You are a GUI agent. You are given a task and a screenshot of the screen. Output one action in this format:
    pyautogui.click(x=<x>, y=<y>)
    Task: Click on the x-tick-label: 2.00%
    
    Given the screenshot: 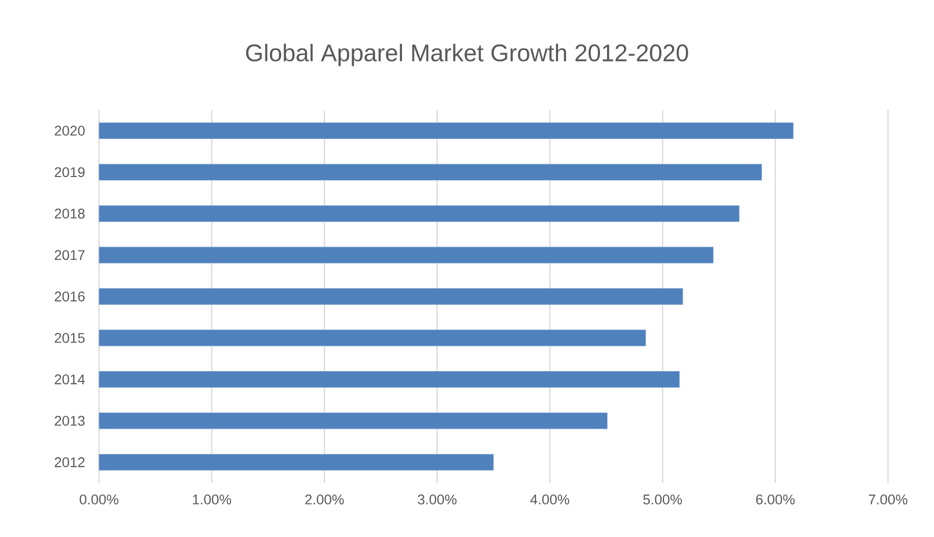 What is the action you would take?
    pyautogui.click(x=324, y=499)
    